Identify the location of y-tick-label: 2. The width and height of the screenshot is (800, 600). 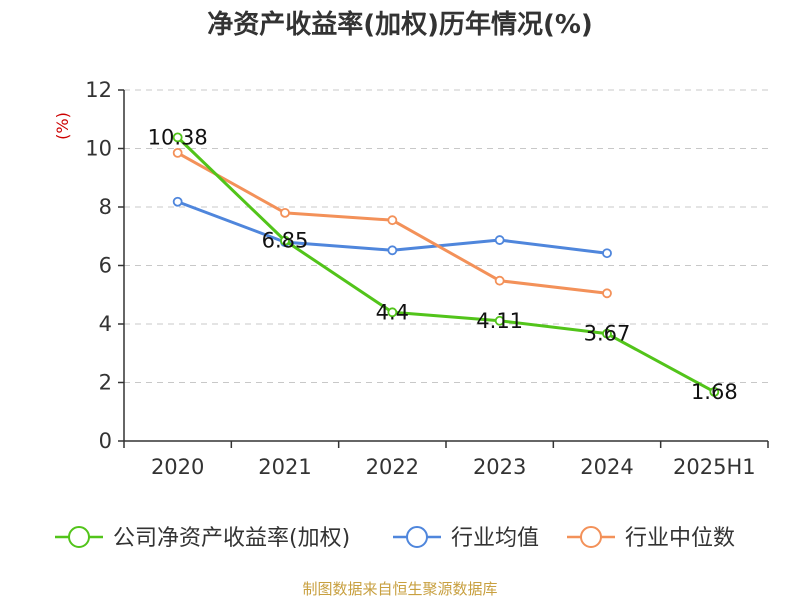
(105, 383).